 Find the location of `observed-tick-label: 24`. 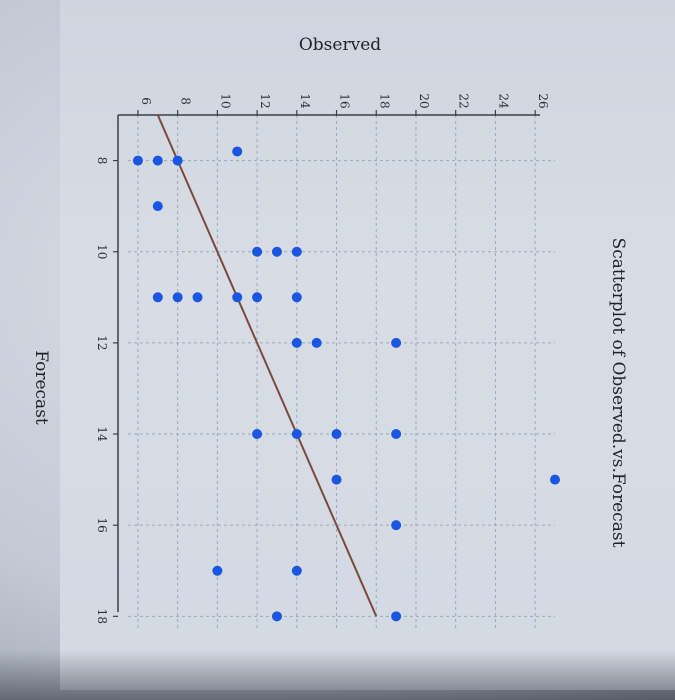

observed-tick-label: 24 is located at coordinates (503, 101).